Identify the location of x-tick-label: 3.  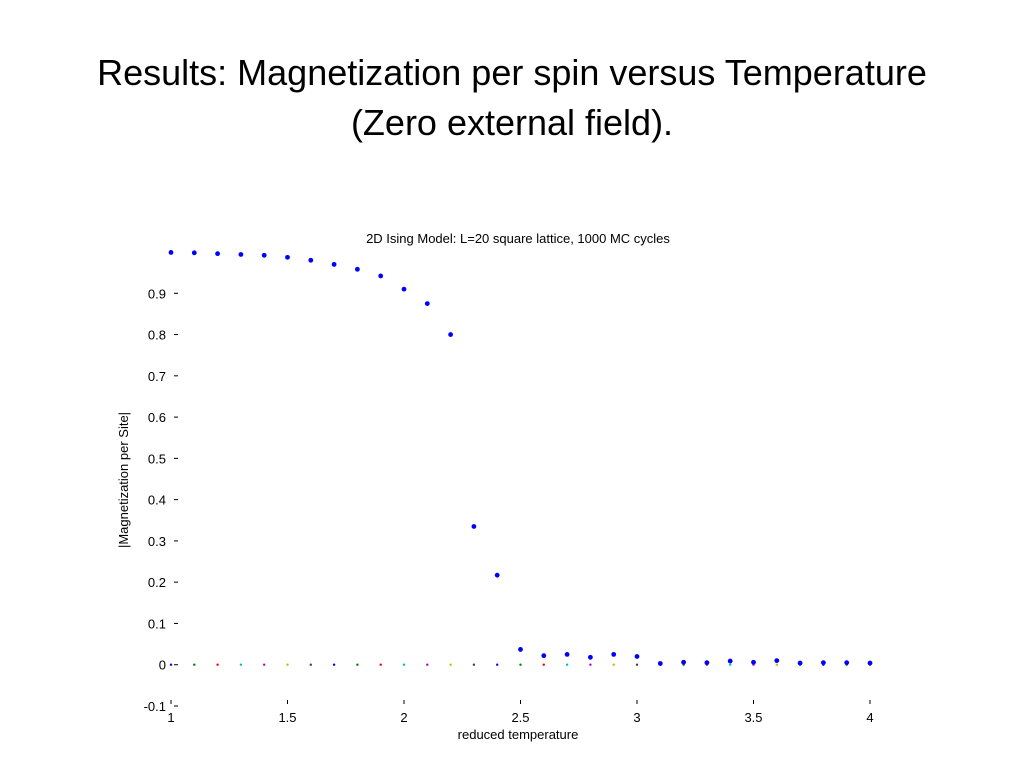
(636, 717).